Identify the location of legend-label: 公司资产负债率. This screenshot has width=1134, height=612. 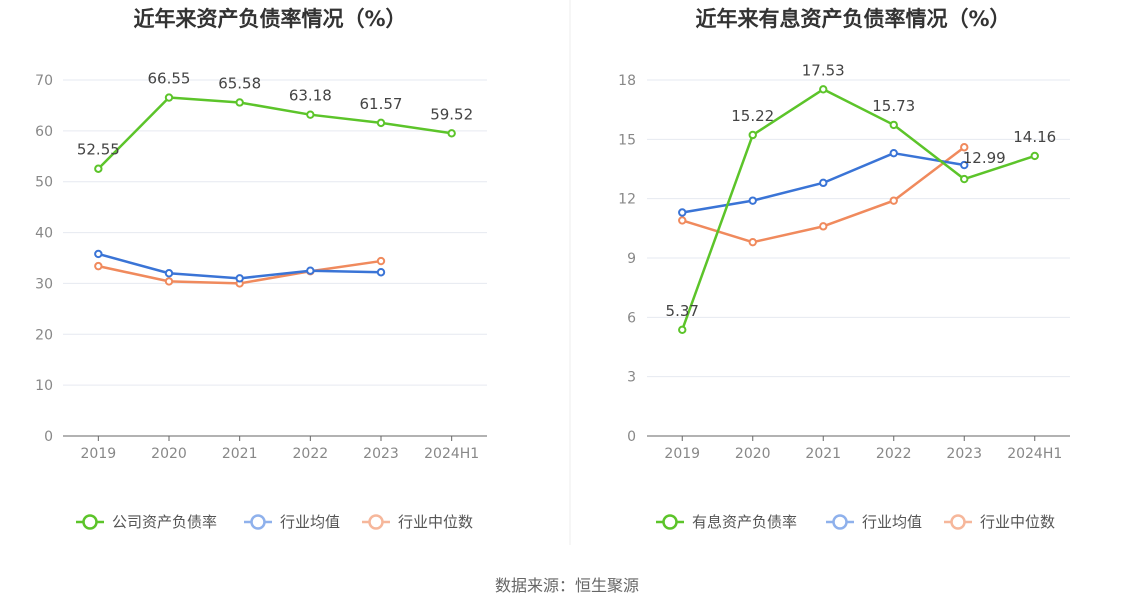
(164, 522).